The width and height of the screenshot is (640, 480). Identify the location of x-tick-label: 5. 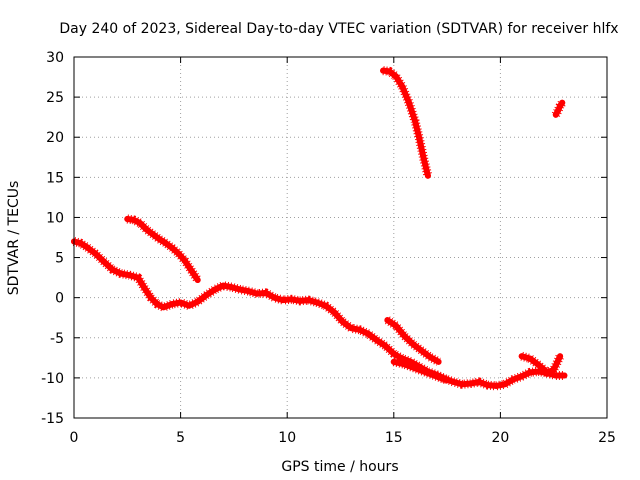
(180, 438).